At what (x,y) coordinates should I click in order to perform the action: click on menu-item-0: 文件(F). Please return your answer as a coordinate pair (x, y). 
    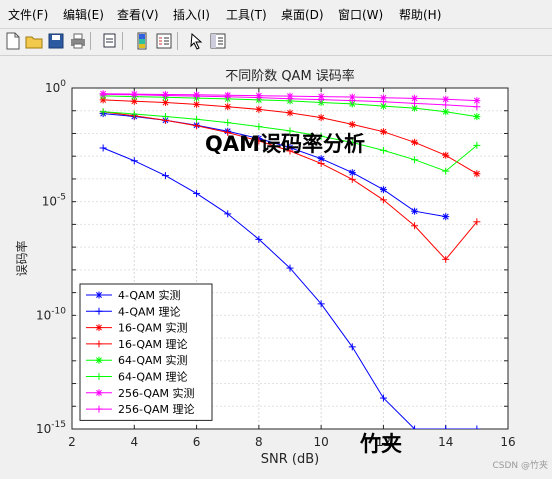
    Looking at the image, I should click on (28, 15).